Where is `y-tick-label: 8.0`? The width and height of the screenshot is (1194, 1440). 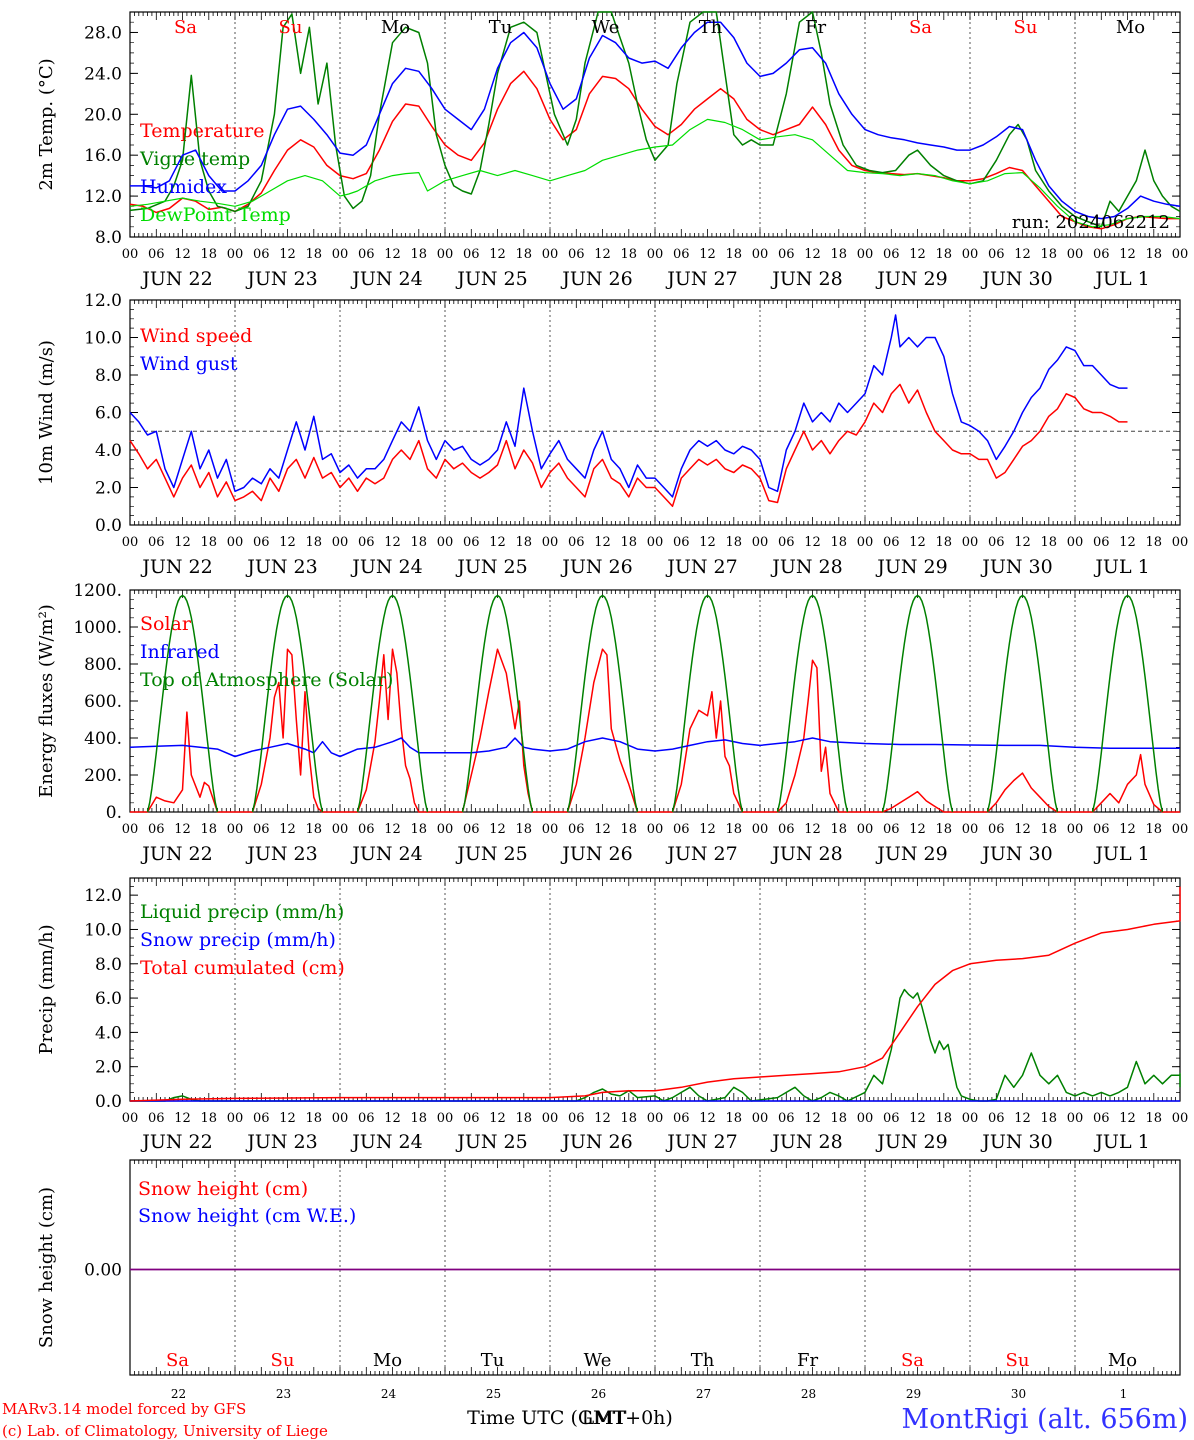 y-tick-label: 8.0 is located at coordinates (108, 238).